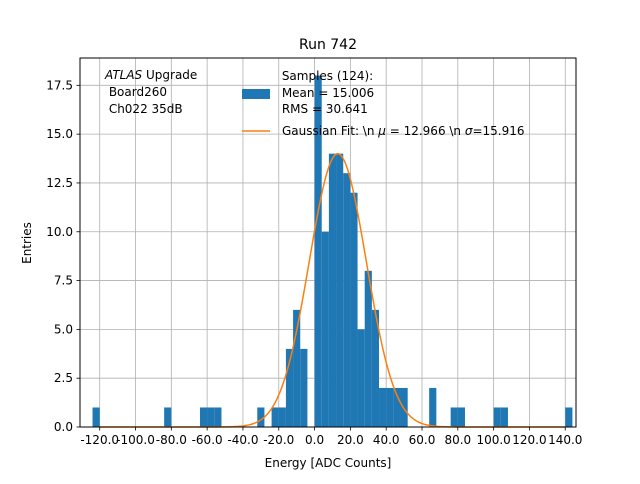 This screenshot has height=484, width=640. What do you see at coordinates (135, 440) in the screenshot?
I see `x-tick-label: -100.0` at bounding box center [135, 440].